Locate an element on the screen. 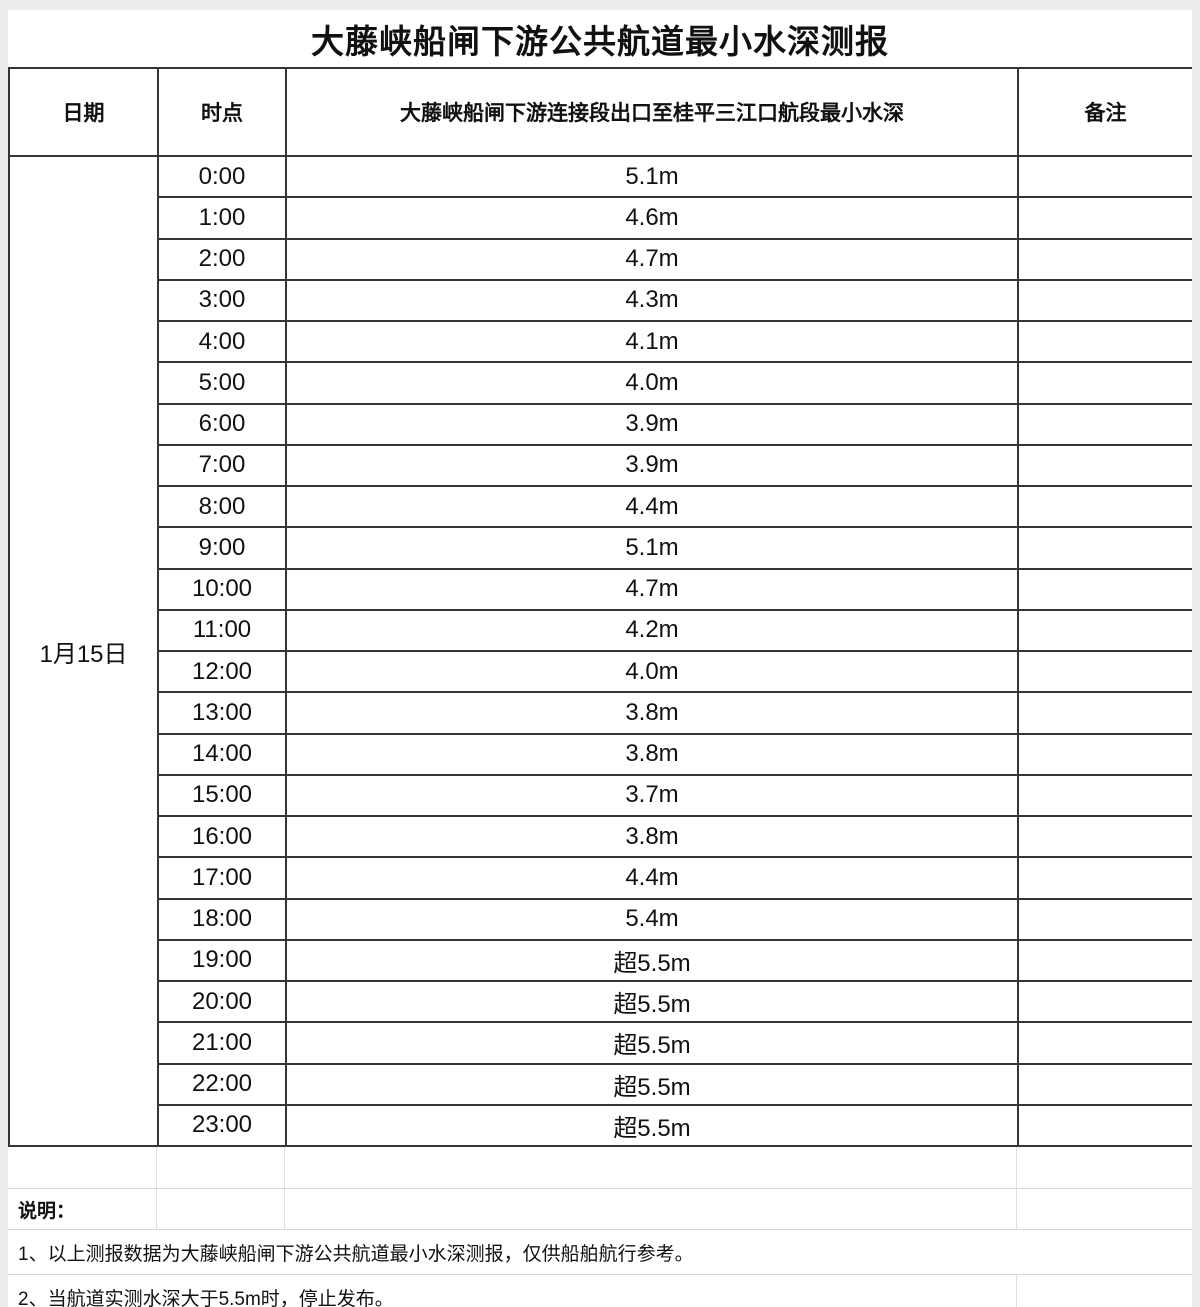 Image resolution: width=1200 pixels, height=1307 pixels. table-row: 2:00 4.7m is located at coordinates (600, 259).